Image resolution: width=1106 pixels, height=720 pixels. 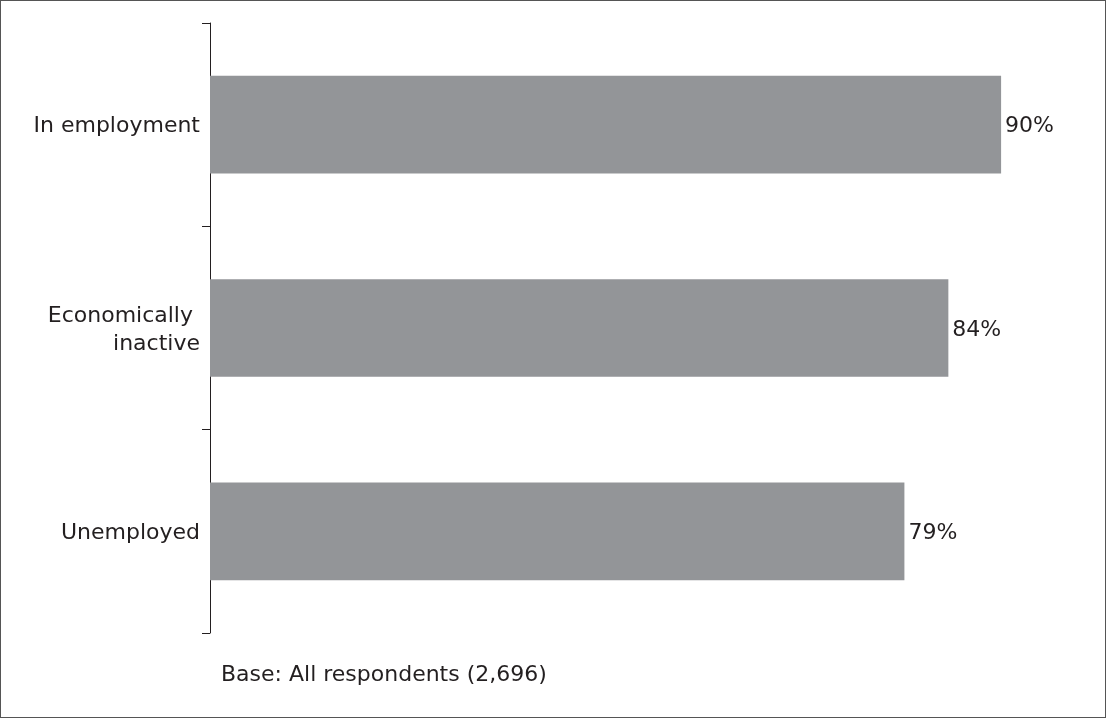 What do you see at coordinates (1030, 125) in the screenshot?
I see `data-label: 90%` at bounding box center [1030, 125].